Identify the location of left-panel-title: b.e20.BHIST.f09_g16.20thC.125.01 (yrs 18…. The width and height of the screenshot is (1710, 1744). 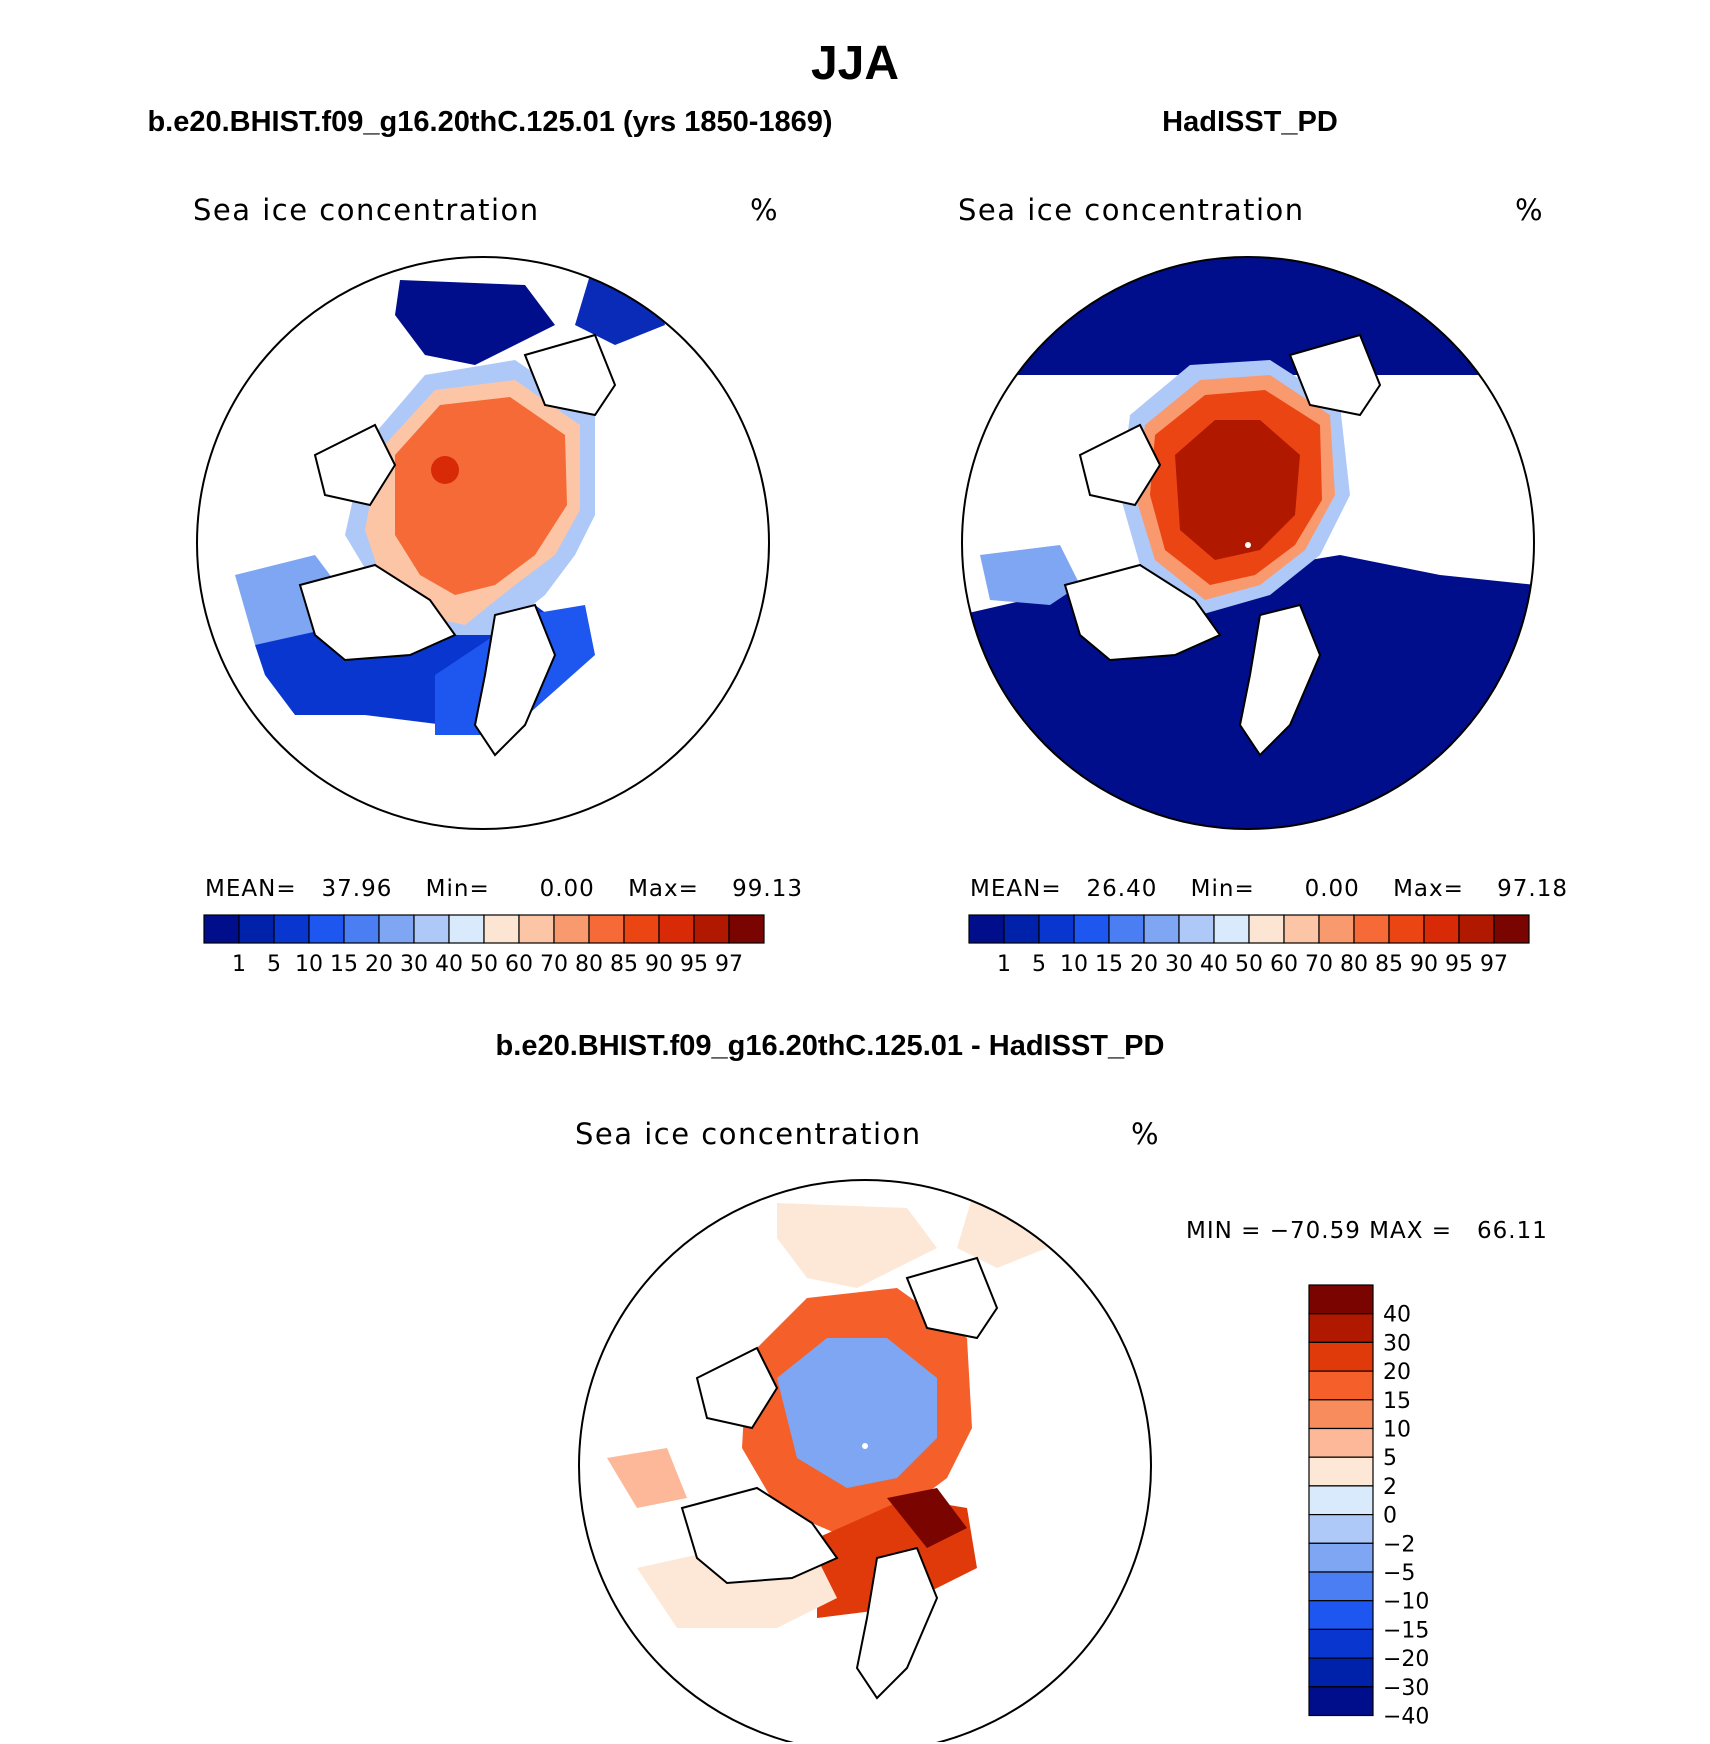
(490, 122).